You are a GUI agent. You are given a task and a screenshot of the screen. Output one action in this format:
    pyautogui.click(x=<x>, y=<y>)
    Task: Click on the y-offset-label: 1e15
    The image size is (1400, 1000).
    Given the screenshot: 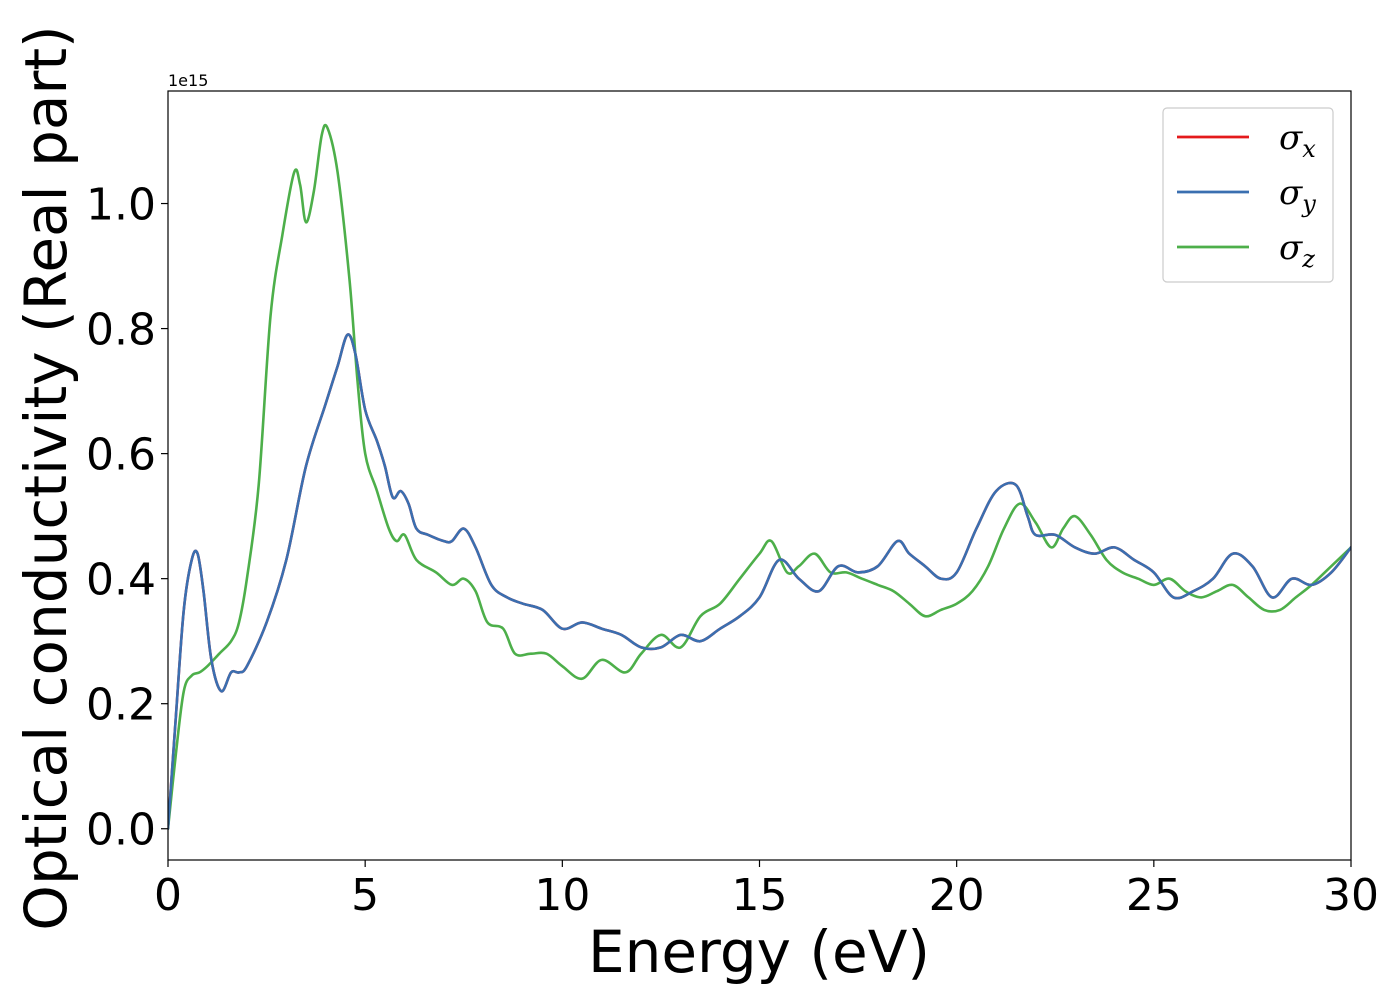 What is the action you would take?
    pyautogui.click(x=188, y=80)
    